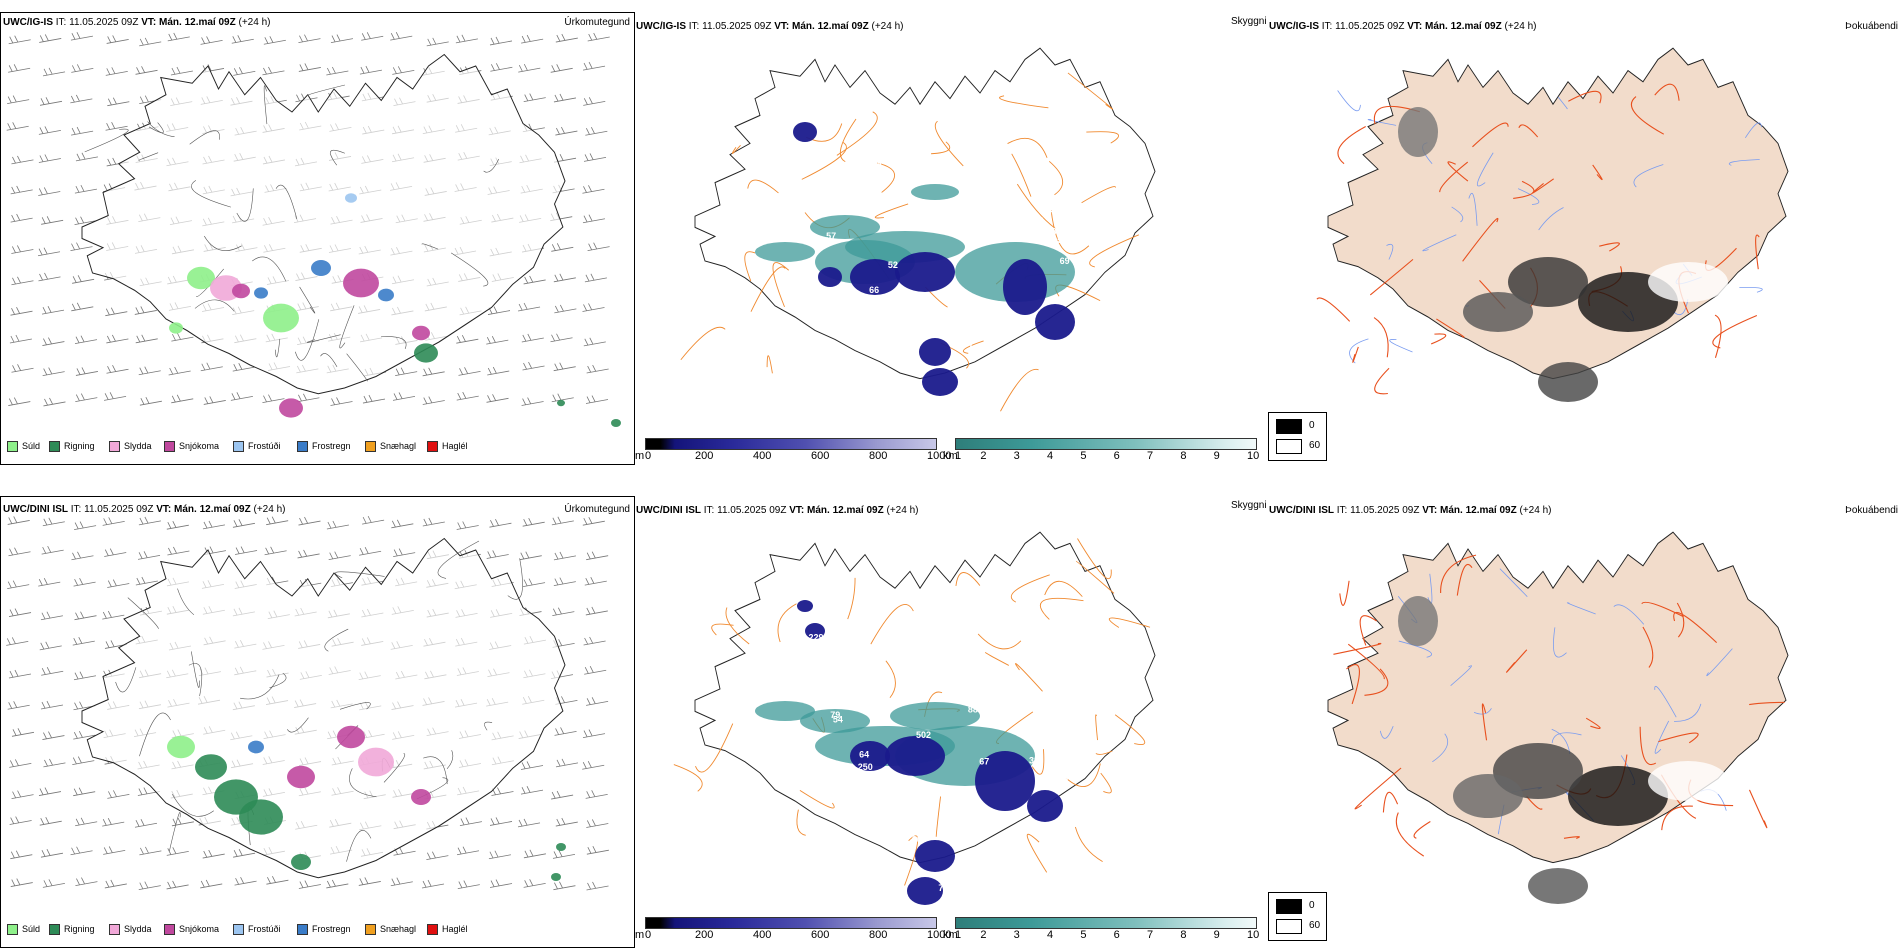 The width and height of the screenshot is (1900, 950). What do you see at coordinates (23, 930) in the screenshot?
I see `precip-legend-item: Súld` at bounding box center [23, 930].